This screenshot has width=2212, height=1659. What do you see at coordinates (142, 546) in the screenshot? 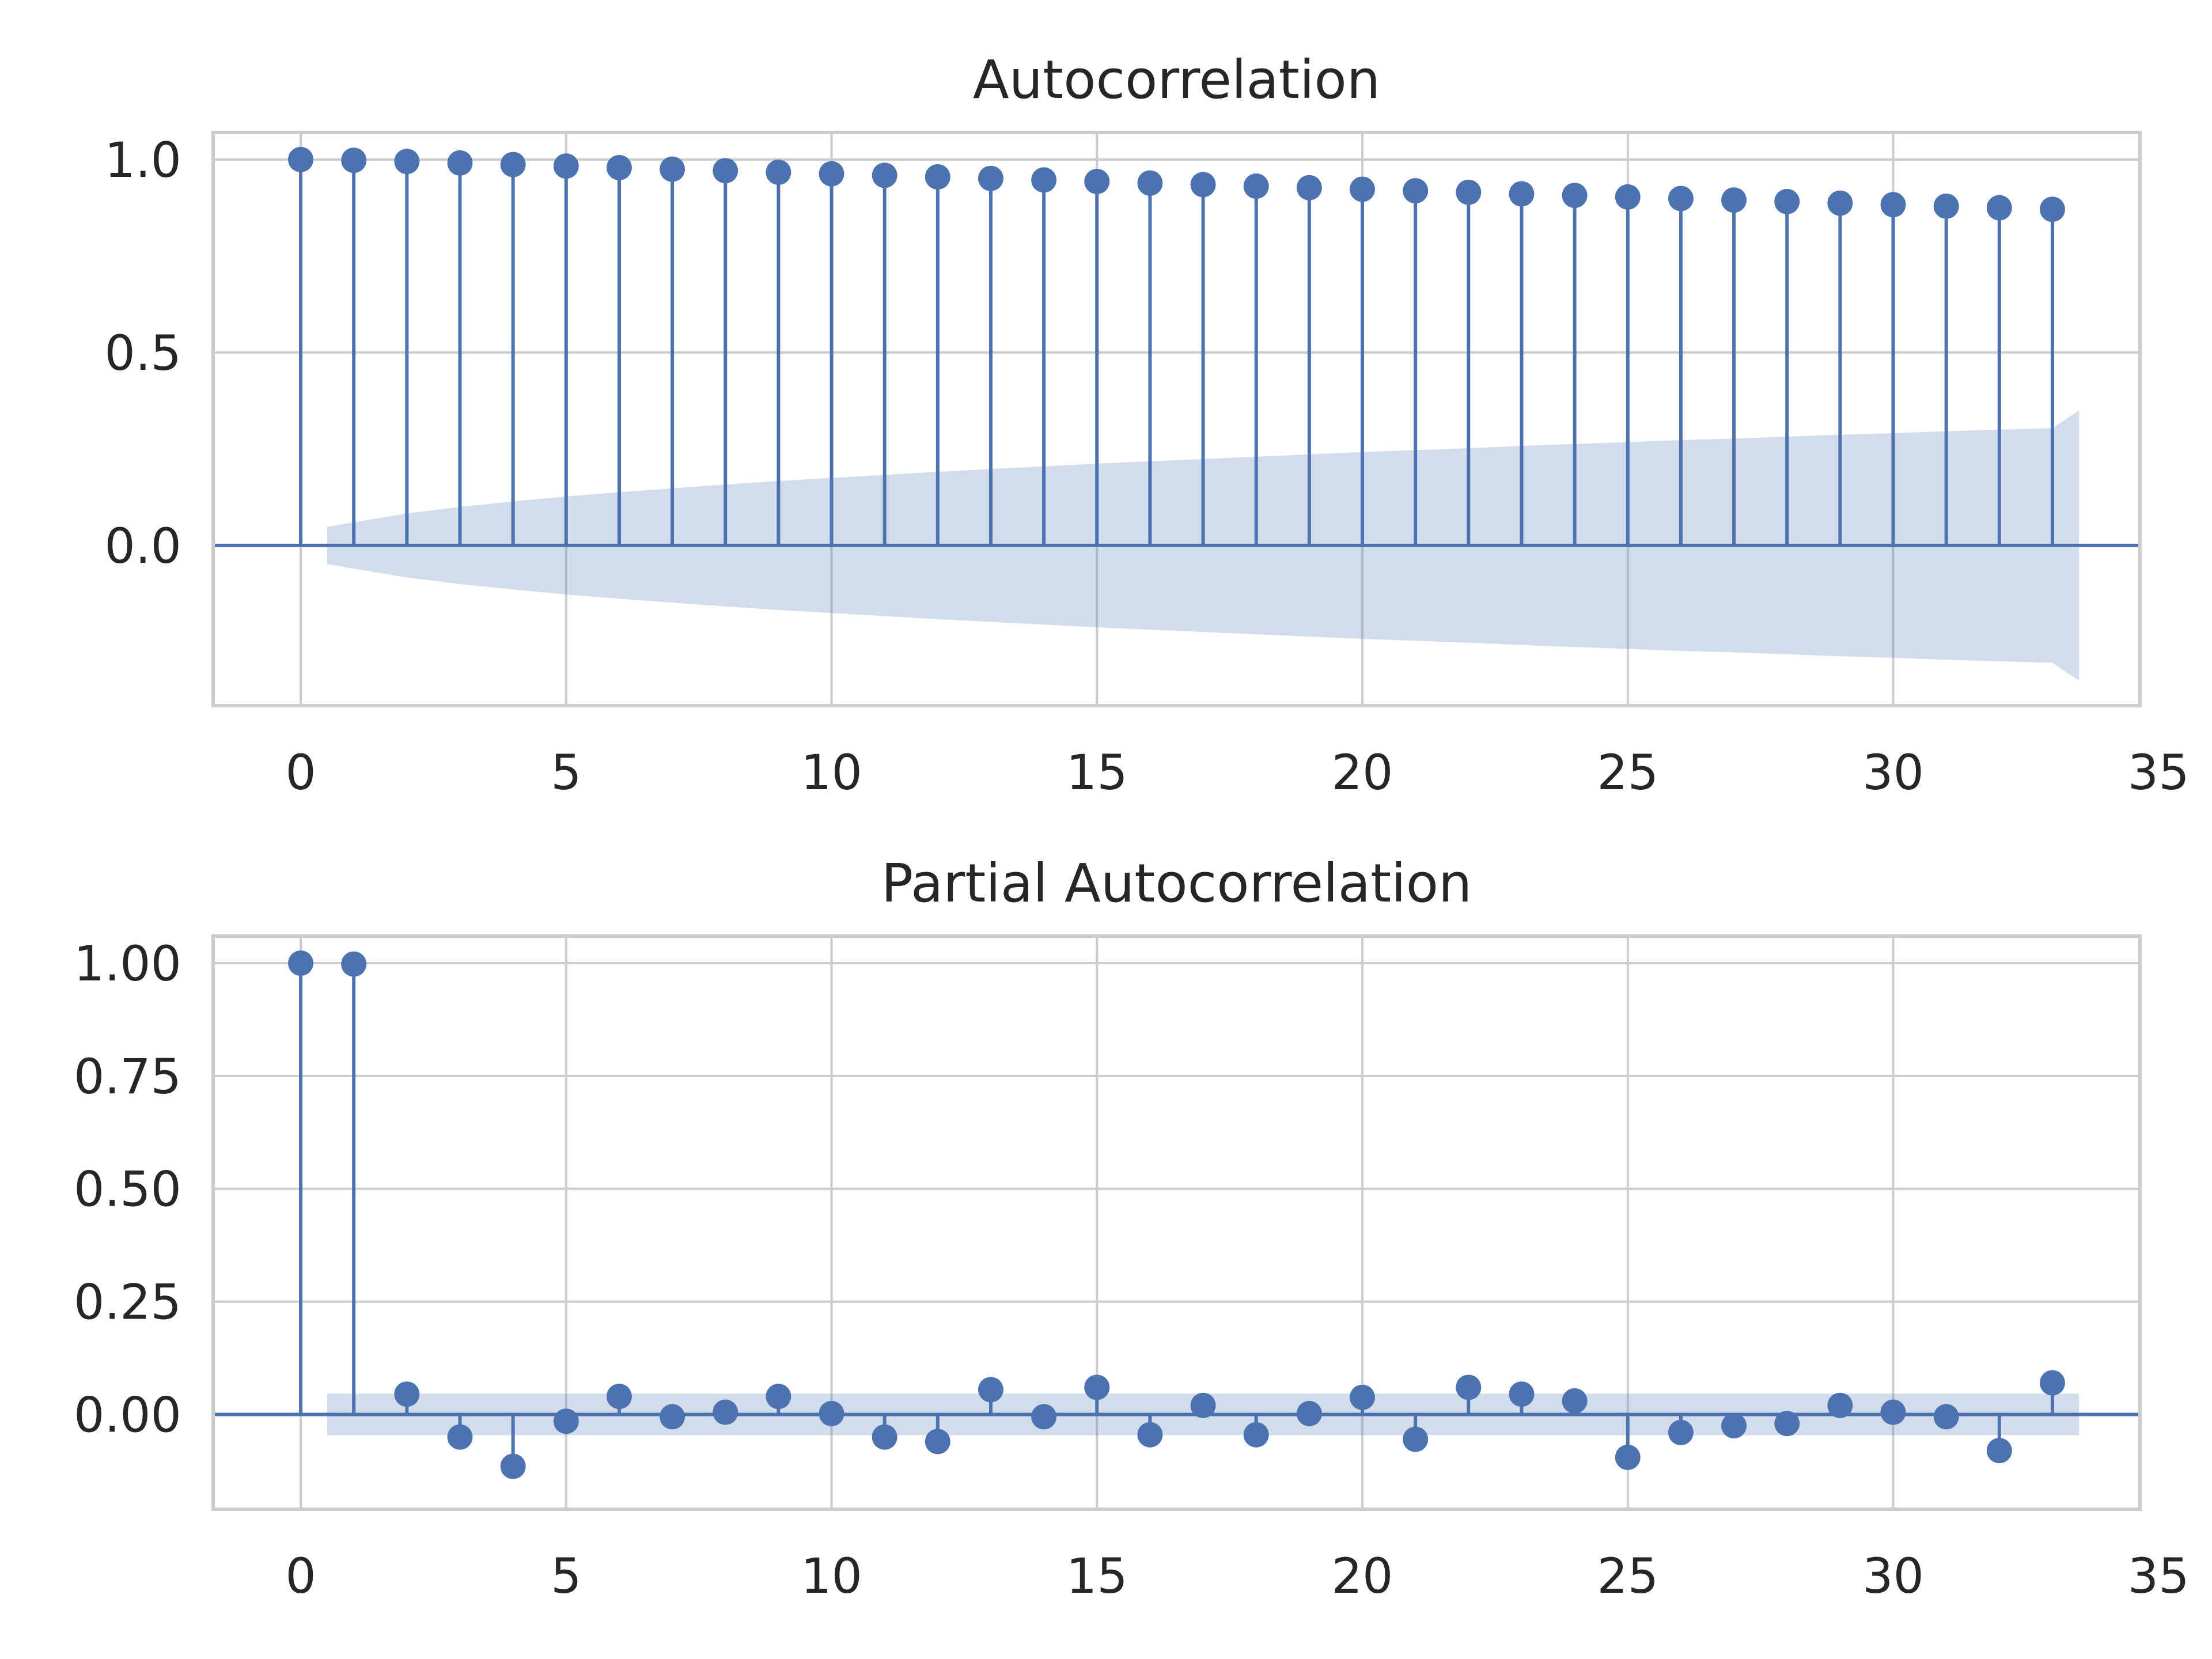
I see `chart-0-y-tick-label-0: 0.0` at bounding box center [142, 546].